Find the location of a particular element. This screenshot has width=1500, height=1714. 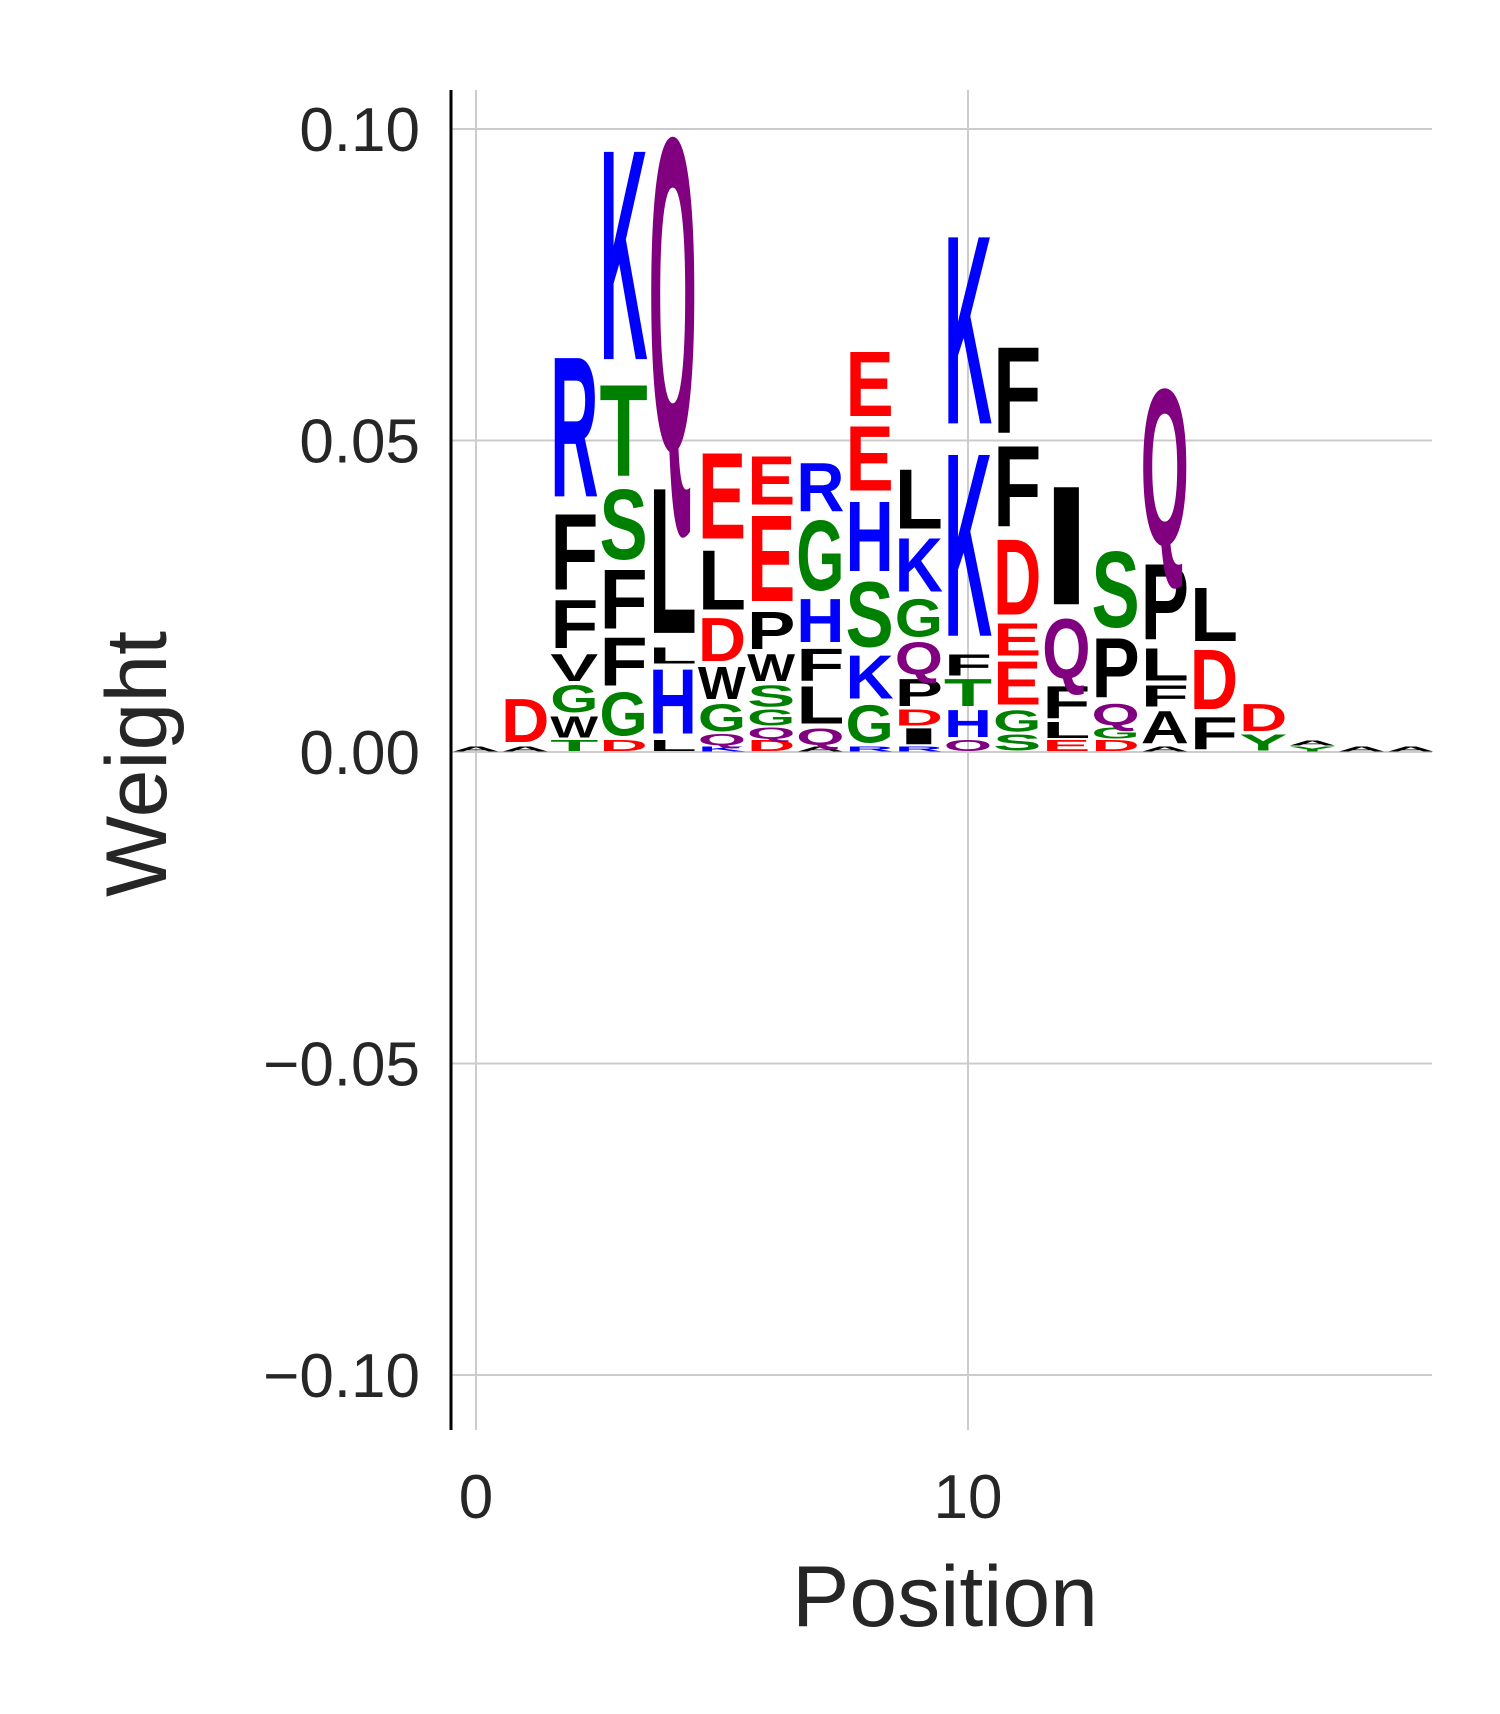

x-tick-label: 0 is located at coordinates (476, 1497).